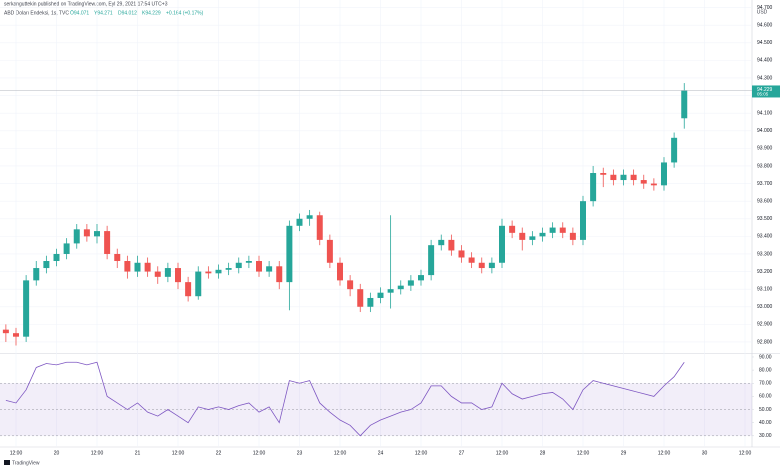  What do you see at coordinates (7, 462) in the screenshot?
I see `logo` at bounding box center [7, 462].